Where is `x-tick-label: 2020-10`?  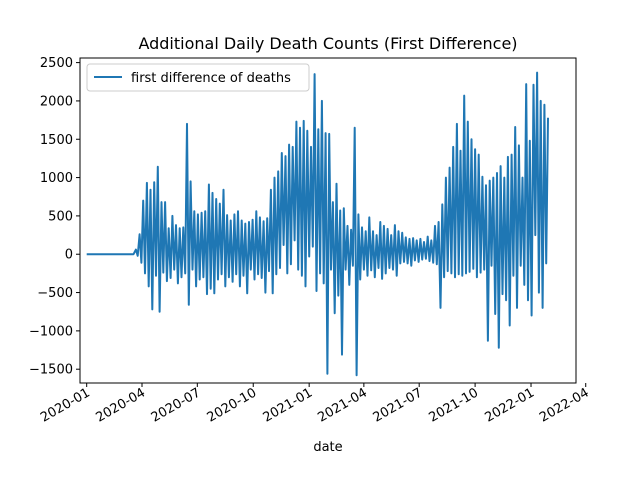
x-tick-label: 2020-10 is located at coordinates (232, 405).